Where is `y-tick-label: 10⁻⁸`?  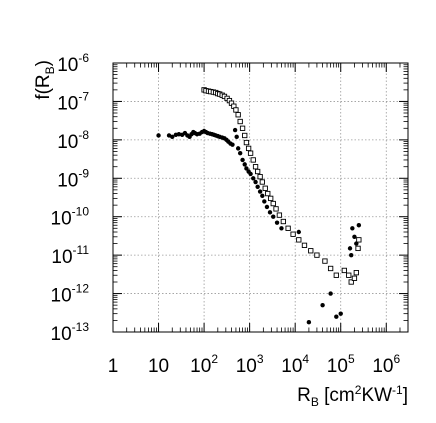
y-tick-label: 10⁻⁸ is located at coordinates (73, 140).